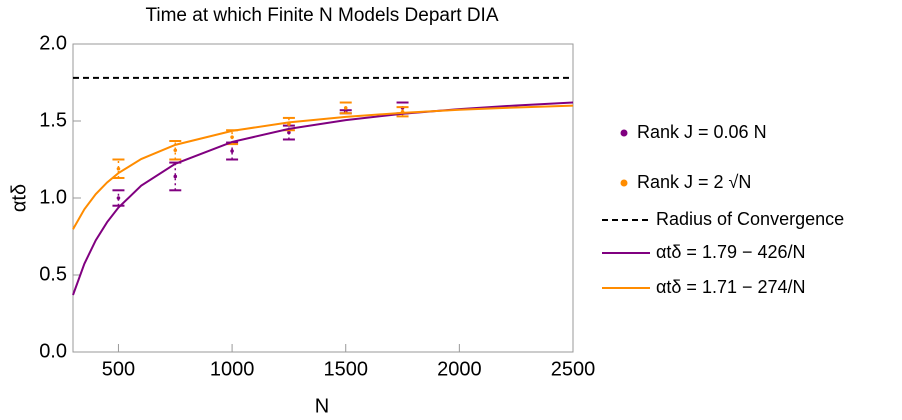 The image size is (902, 420). Describe the element at coordinates (321, 15) in the screenshot. I see `chart-title: Time at which Finite N Models Depart DIA` at that location.